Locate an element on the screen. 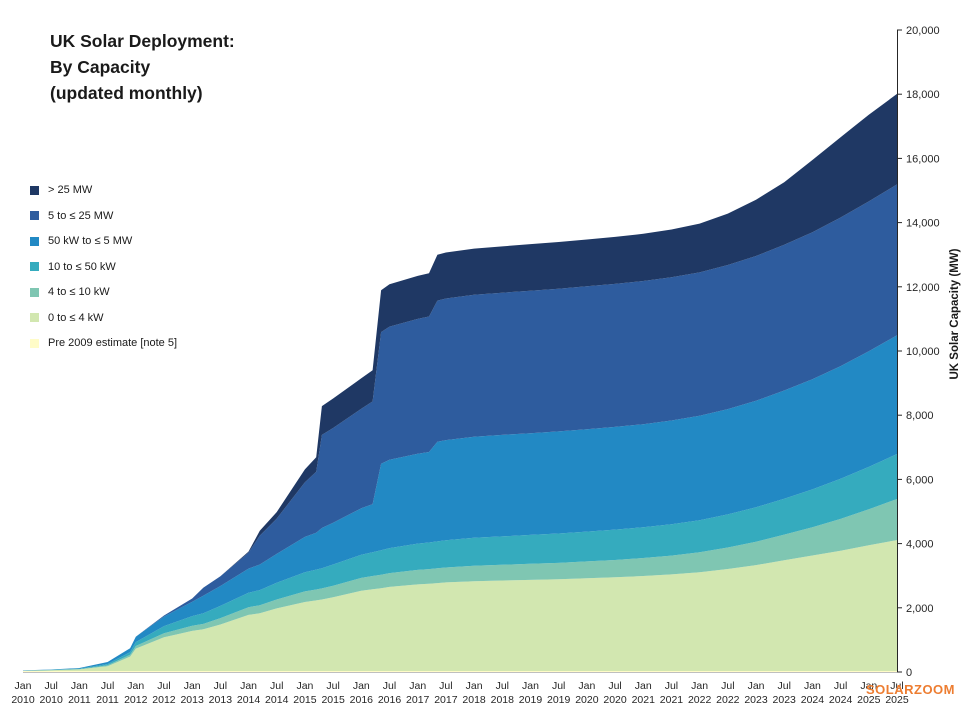 Image resolution: width=971 pixels, height=724 pixels. legend-item-0: > 25 MW is located at coordinates (103, 190).